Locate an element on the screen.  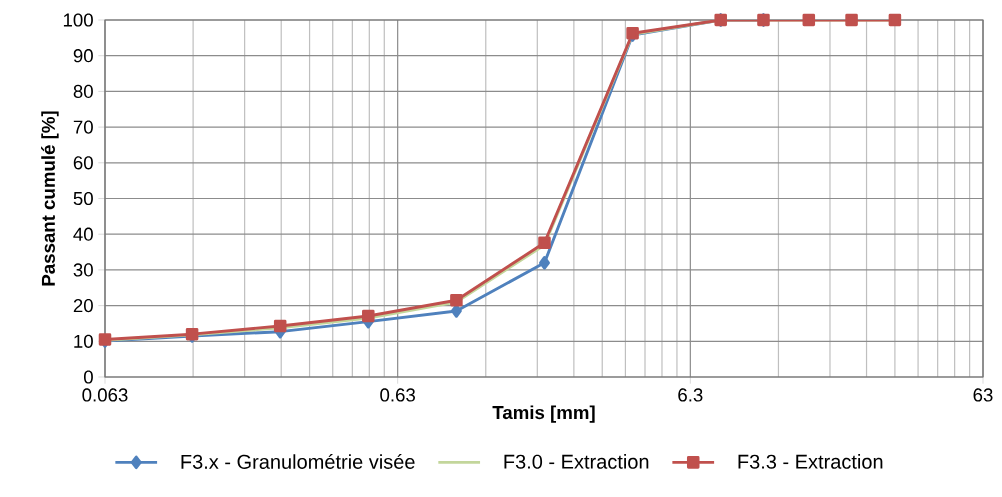
y-tick-label: 20 is located at coordinates (83, 305).